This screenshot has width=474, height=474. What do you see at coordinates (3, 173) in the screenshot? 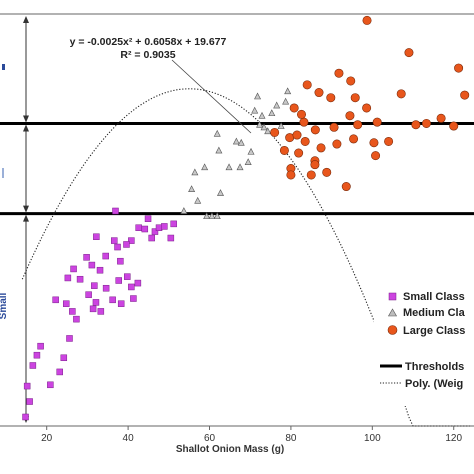
I see `side-marker-mid` at bounding box center [3, 173].